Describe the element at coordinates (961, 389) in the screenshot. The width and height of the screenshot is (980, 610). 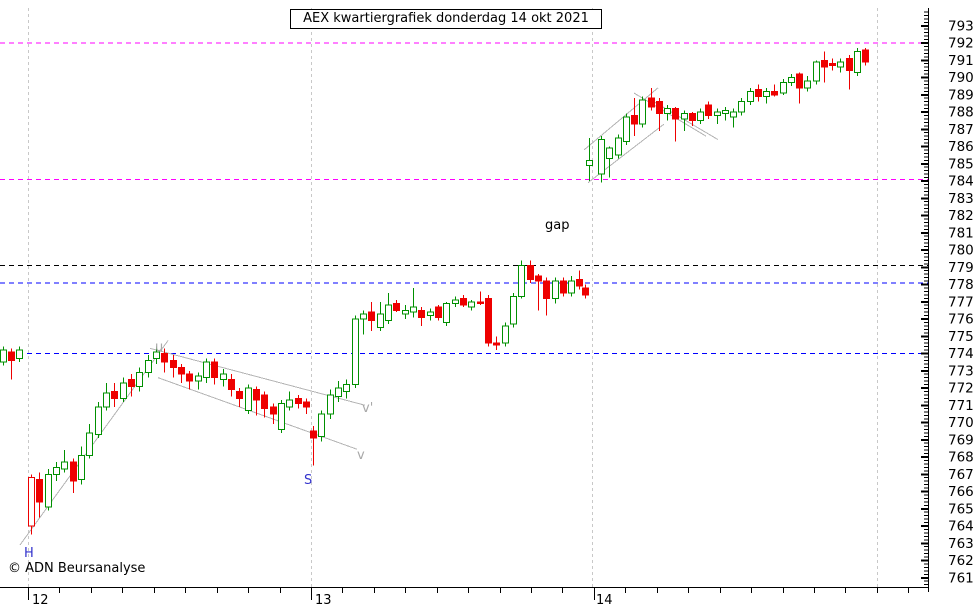
I see `y-axis-label: 772` at that location.